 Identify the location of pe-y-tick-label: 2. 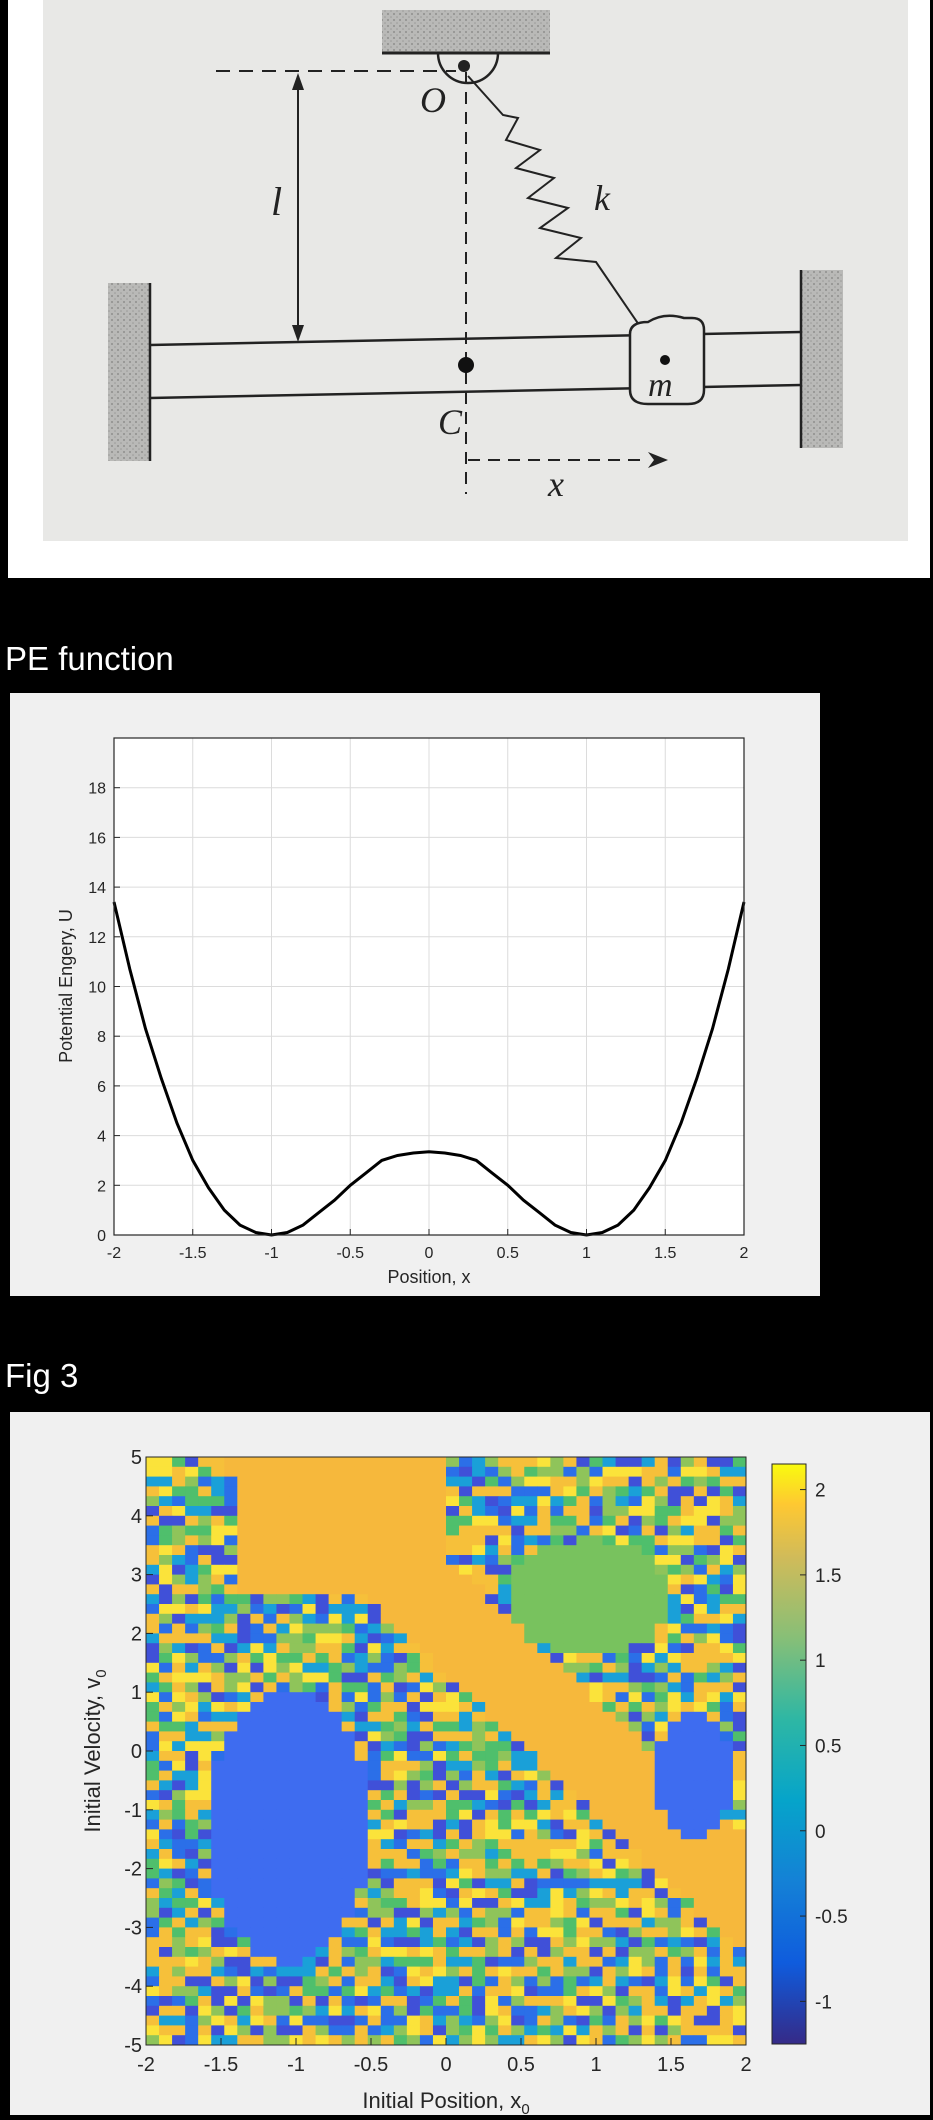
(101, 1186).